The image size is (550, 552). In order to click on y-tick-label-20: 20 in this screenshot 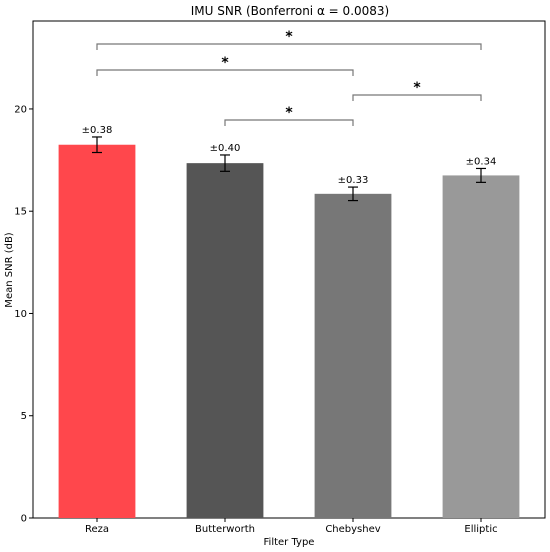, I will do `click(20, 109)`.